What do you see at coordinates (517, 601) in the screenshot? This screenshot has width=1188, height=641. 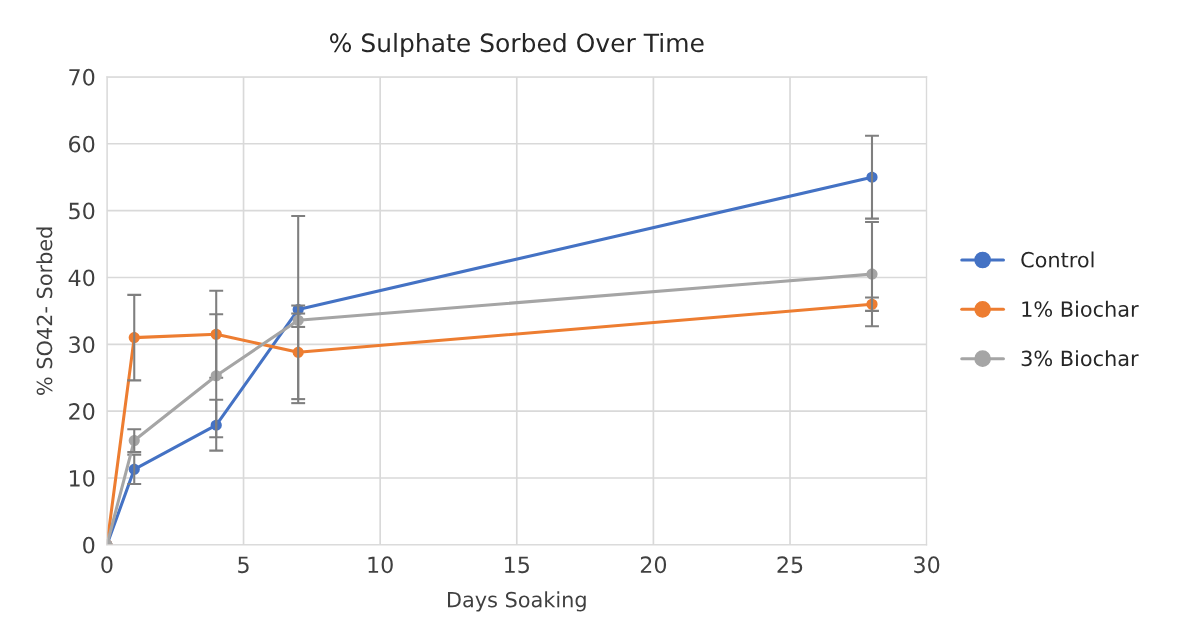 I see `x-axis-title: Days Soaking` at bounding box center [517, 601].